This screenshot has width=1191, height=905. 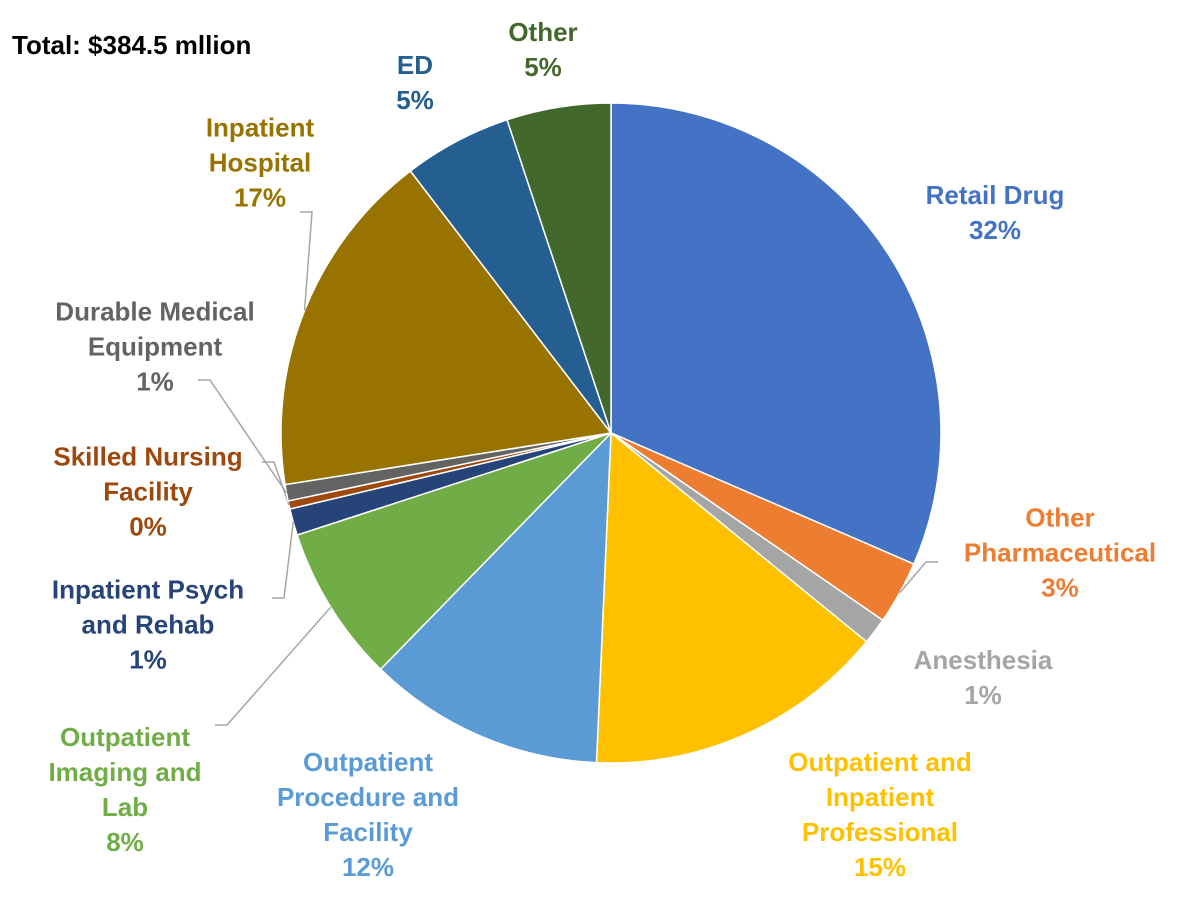 I want to click on slice-label: Outpatient and Inpatient Professional 15%, so click(x=879, y=815).